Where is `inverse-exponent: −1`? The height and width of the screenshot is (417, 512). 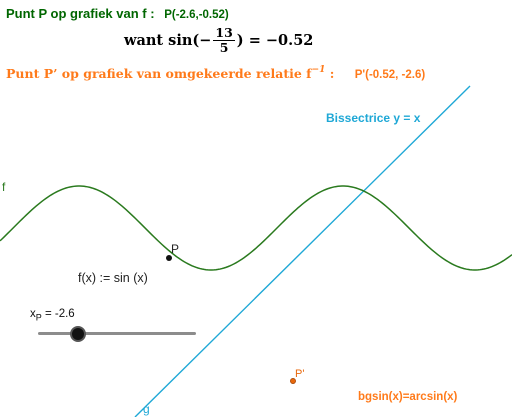 inverse-exponent: −1 is located at coordinates (318, 70).